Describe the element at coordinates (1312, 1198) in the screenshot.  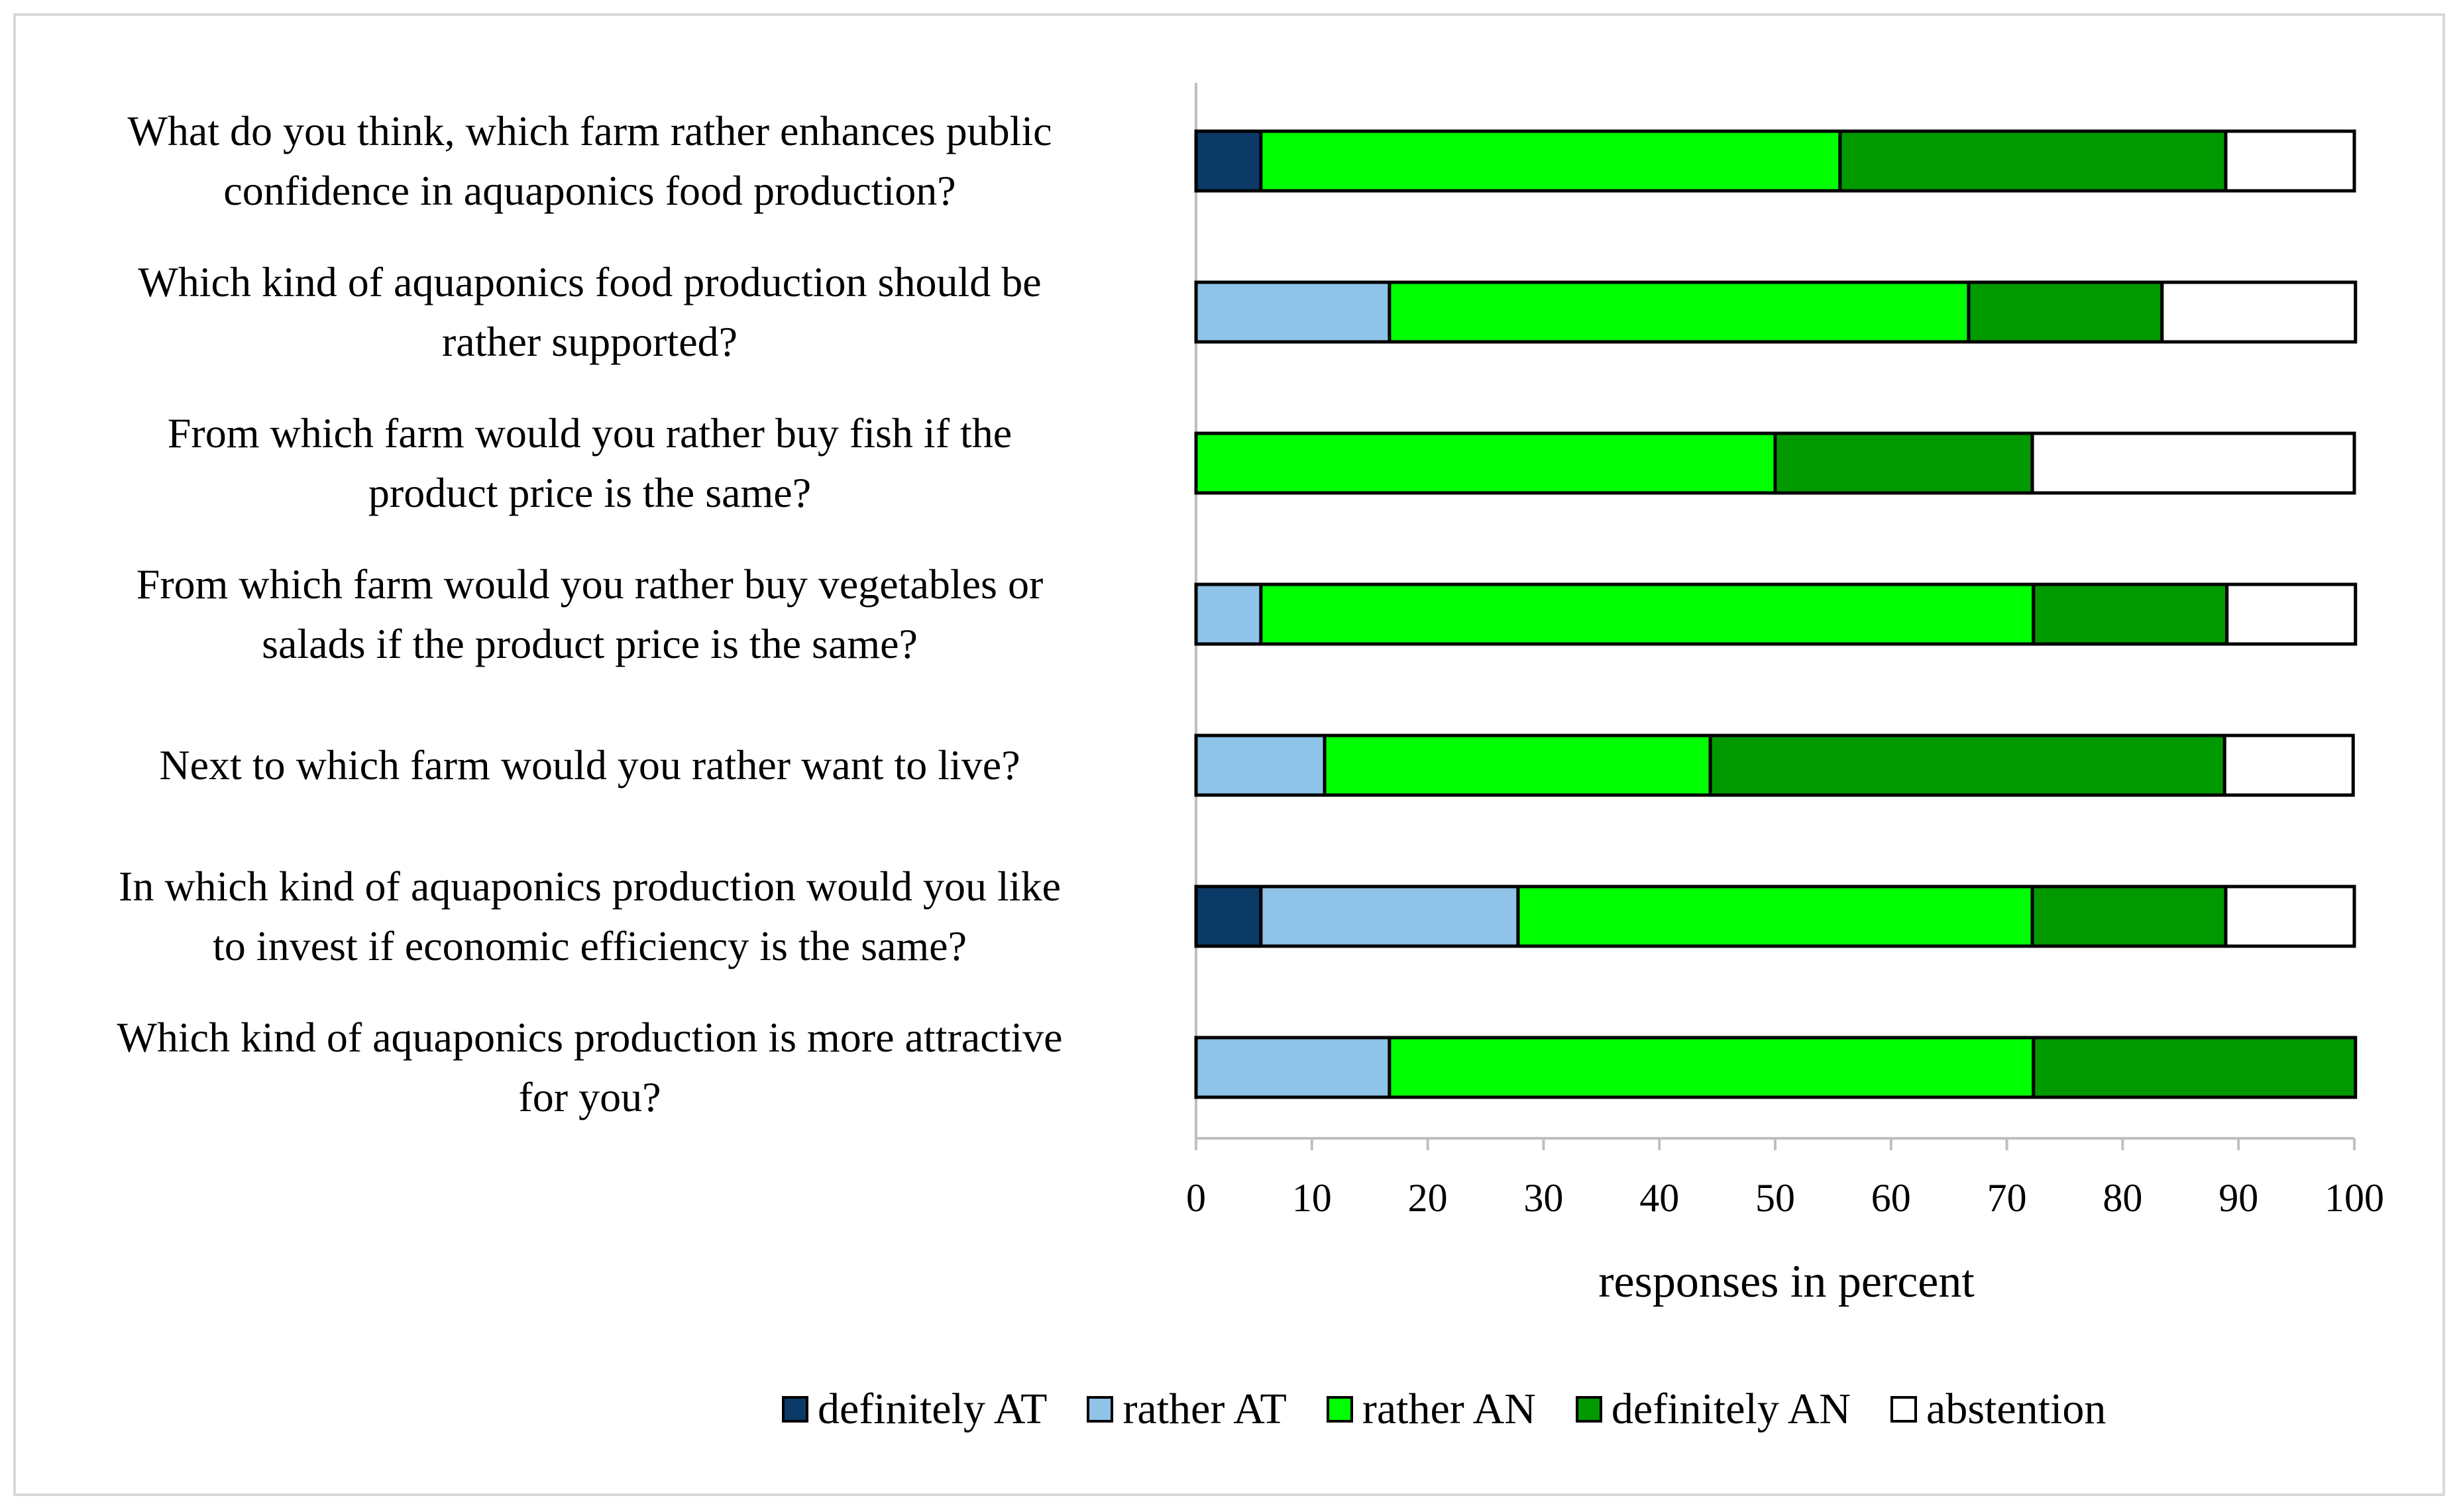
I see `x-tick-label: 10` at that location.